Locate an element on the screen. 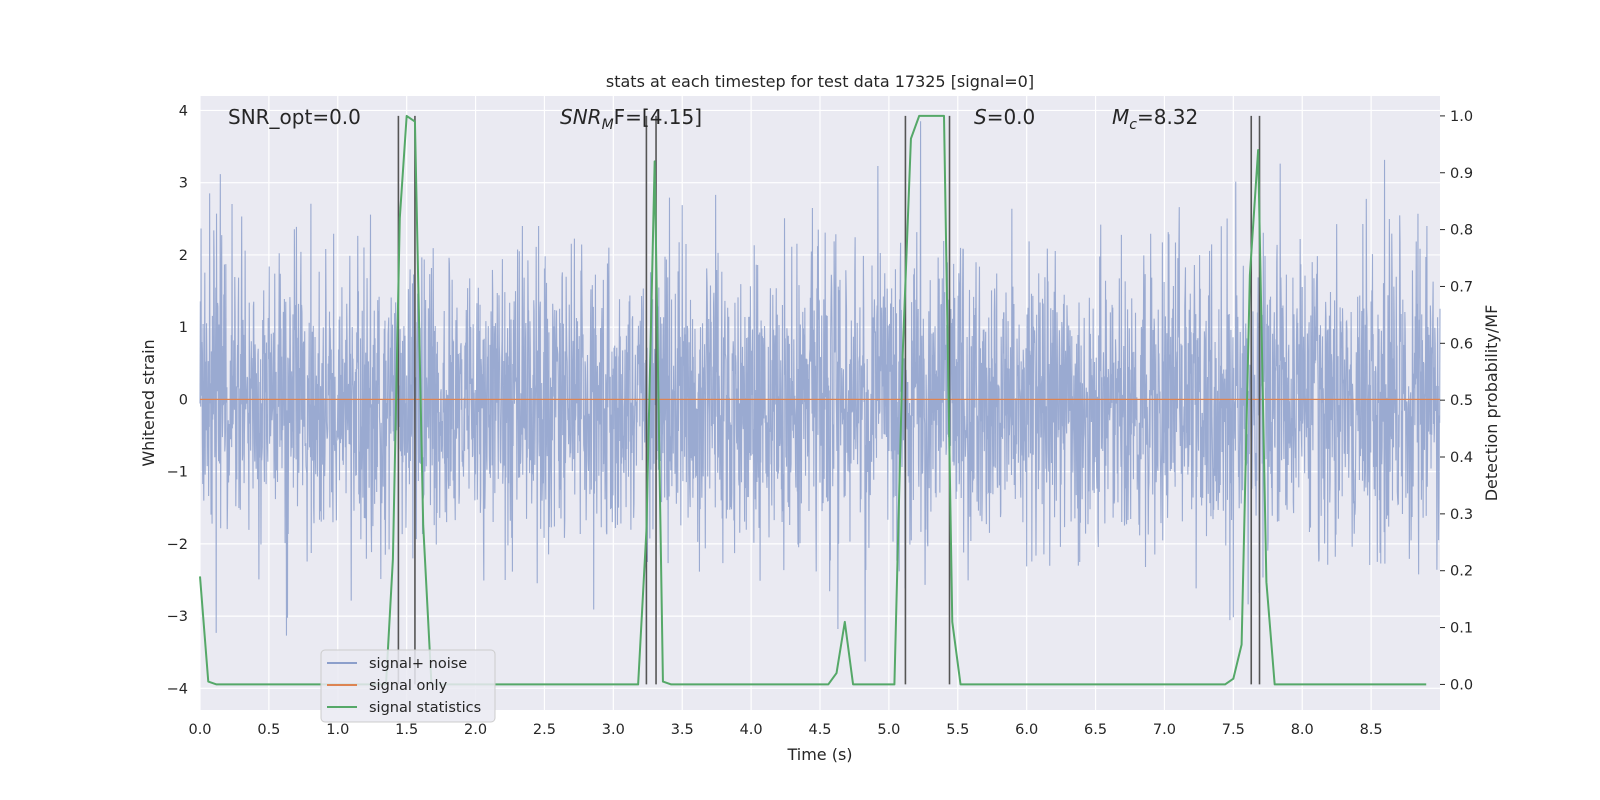 The image size is (1600, 800). x-tick-label: 7.5 is located at coordinates (1233, 730).